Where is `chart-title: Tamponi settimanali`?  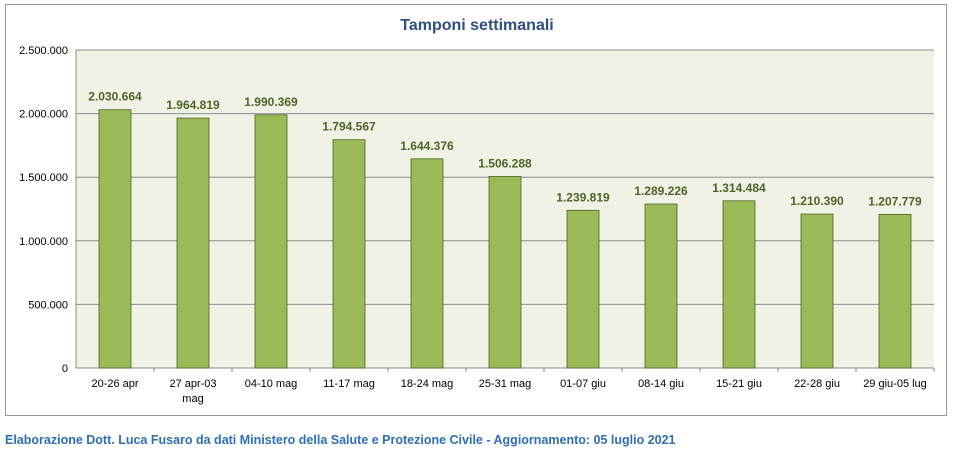
chart-title: Tamponi settimanali is located at coordinates (477, 25).